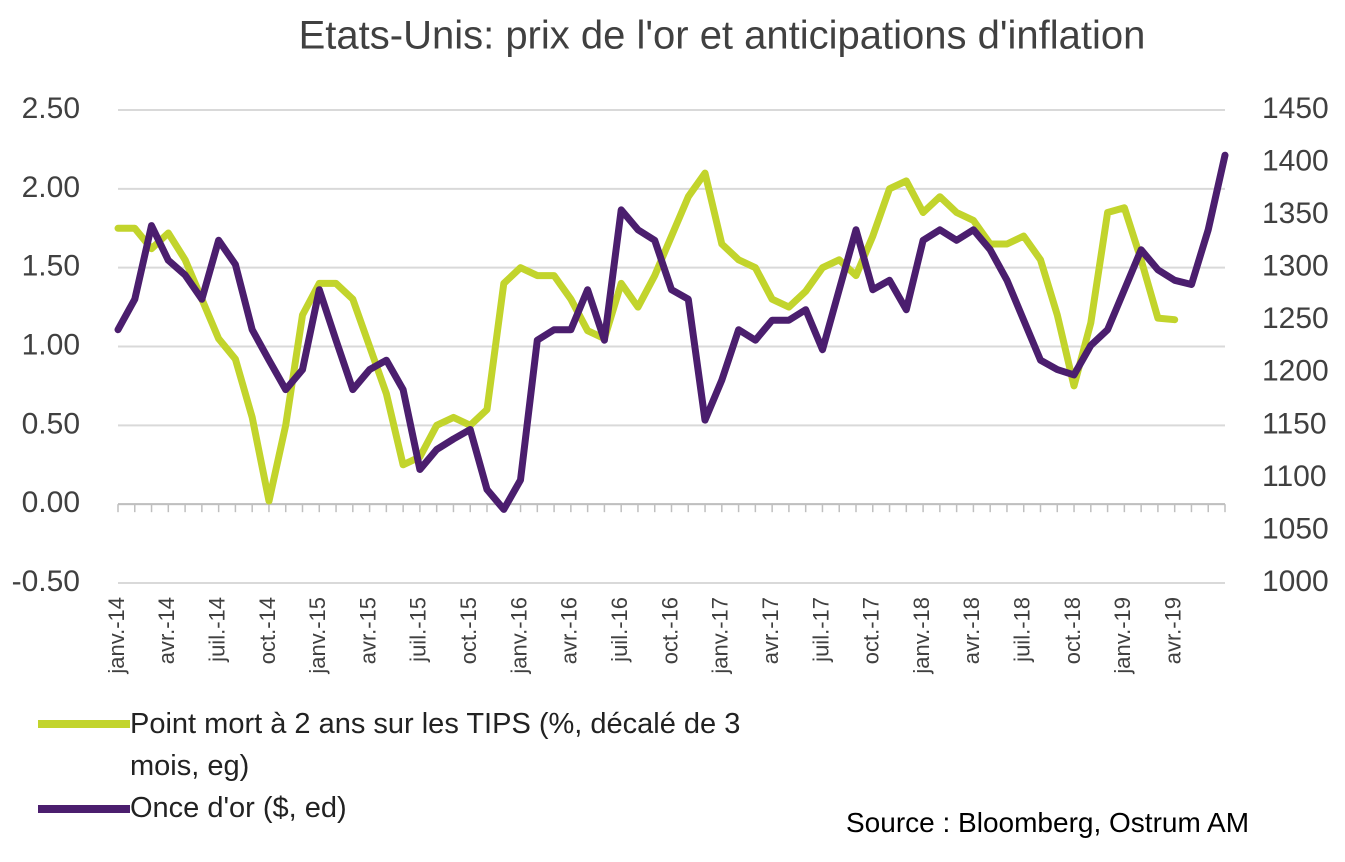  What do you see at coordinates (921, 636) in the screenshot?
I see `x-tick-label: janv.-18` at bounding box center [921, 636].